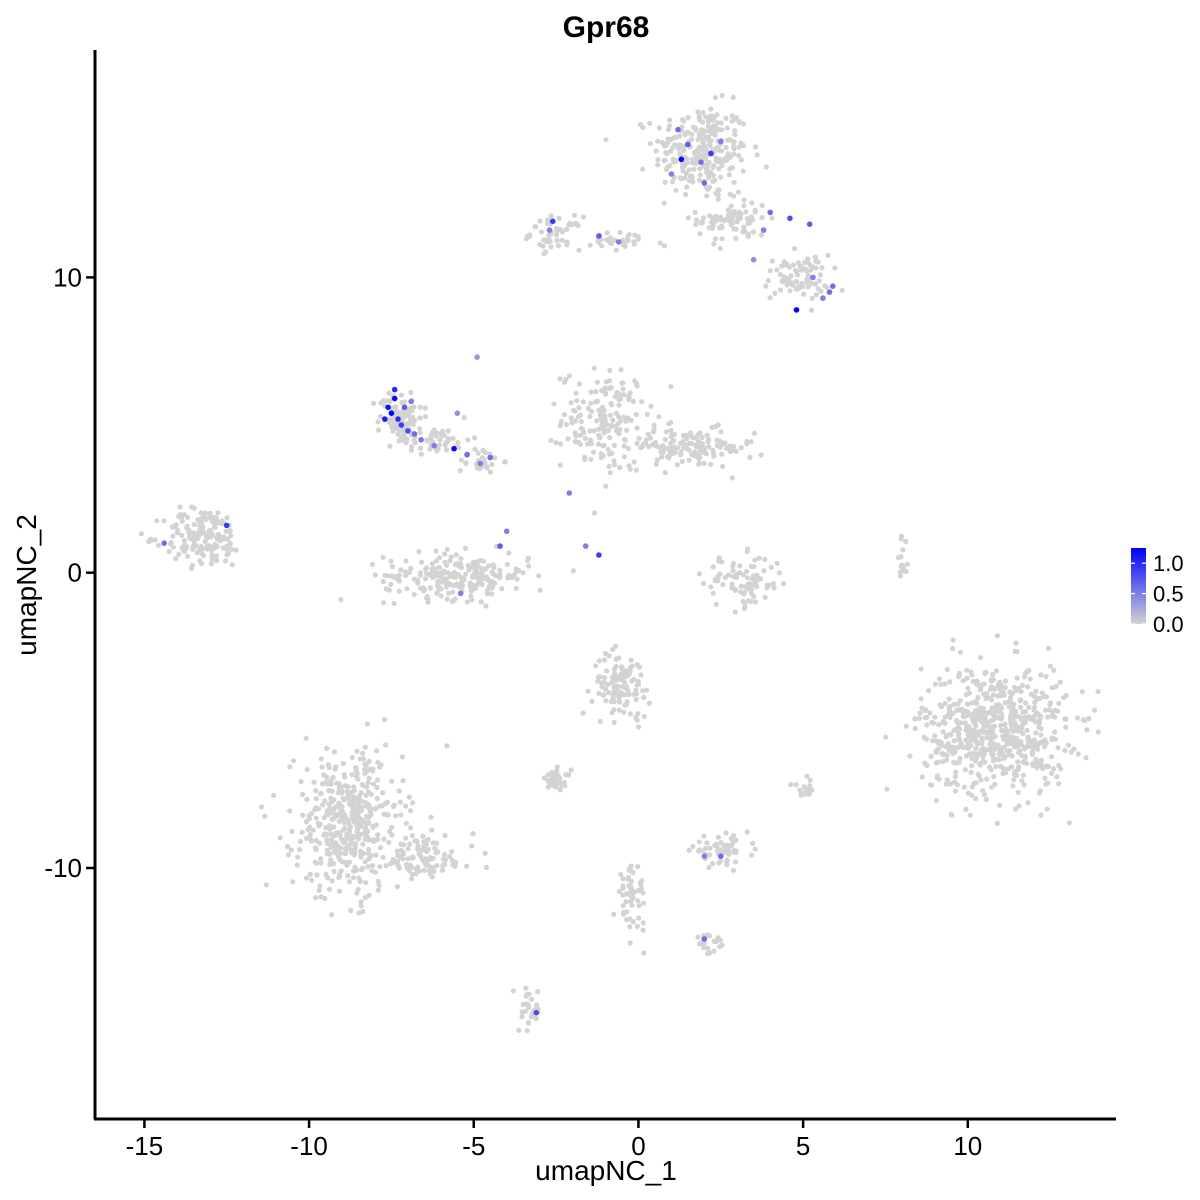 Image resolution: width=1200 pixels, height=1200 pixels. What do you see at coordinates (309, 1146) in the screenshot?
I see `x-tick-label: -10` at bounding box center [309, 1146].